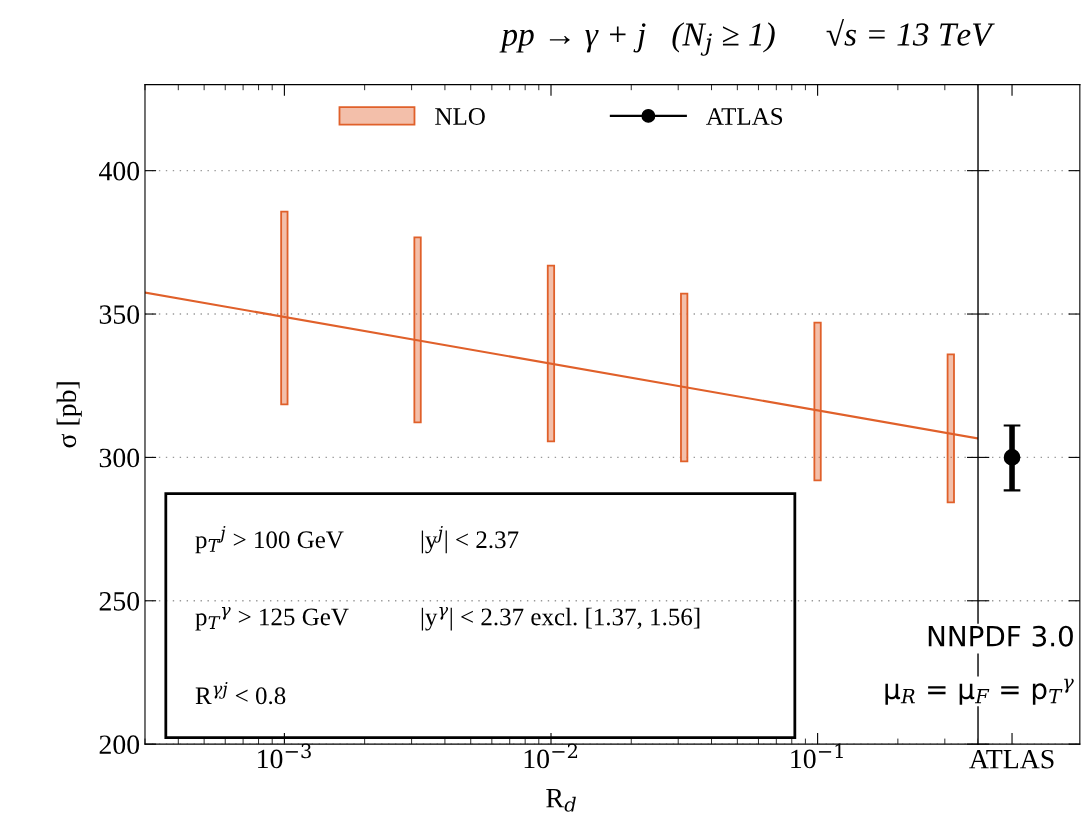 This screenshot has width=1082, height=838. Describe the element at coordinates (744, 116) in the screenshot. I see `legend-label: ATLAS` at that location.